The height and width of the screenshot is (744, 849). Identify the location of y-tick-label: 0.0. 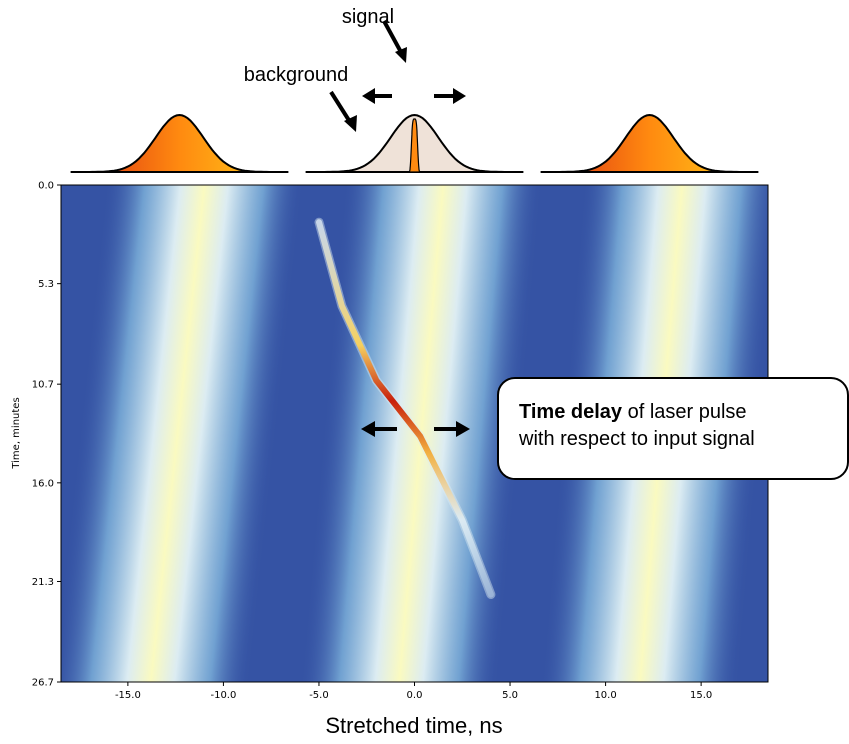
(46, 186).